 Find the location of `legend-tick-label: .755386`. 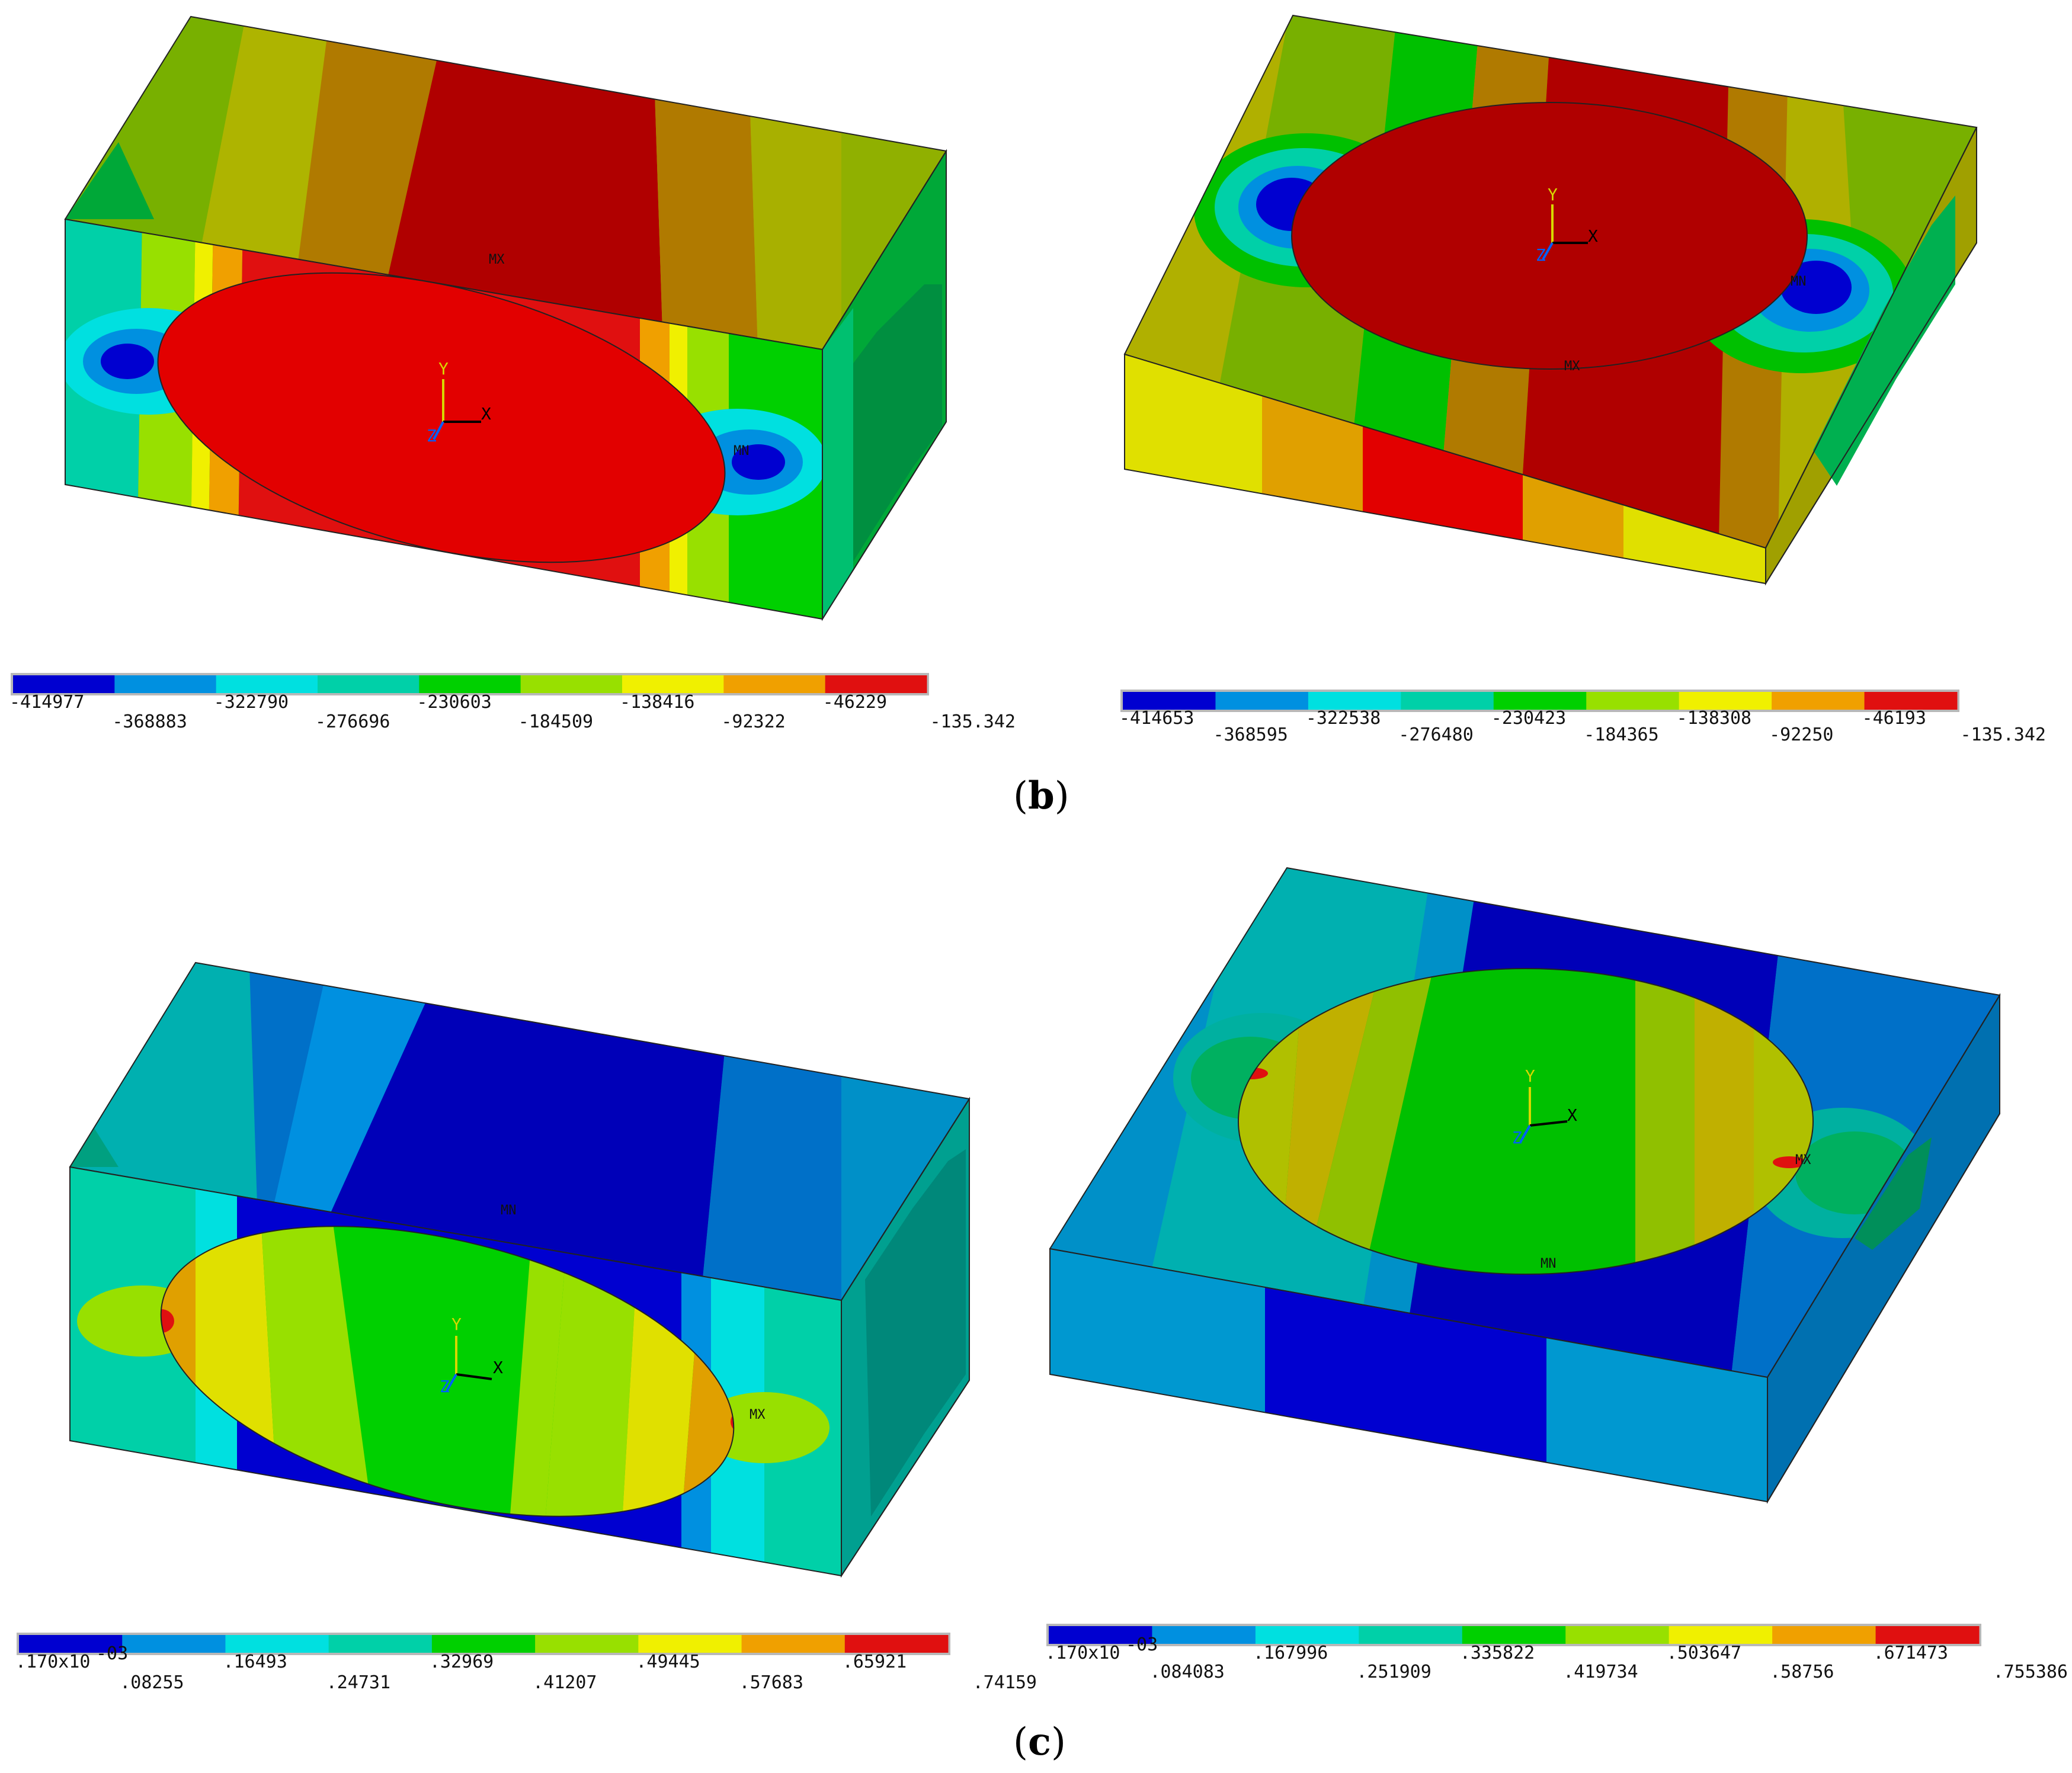

legend-tick-label: .755386 is located at coordinates (2030, 1672).